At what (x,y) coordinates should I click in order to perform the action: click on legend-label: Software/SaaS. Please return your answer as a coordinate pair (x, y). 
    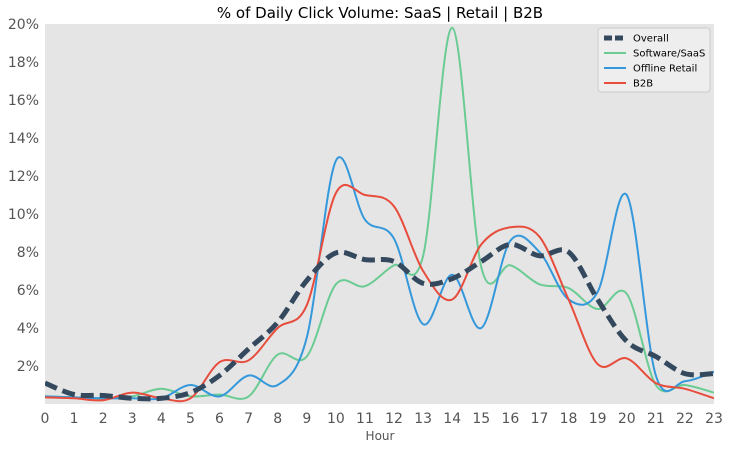
    Looking at the image, I should click on (669, 54).